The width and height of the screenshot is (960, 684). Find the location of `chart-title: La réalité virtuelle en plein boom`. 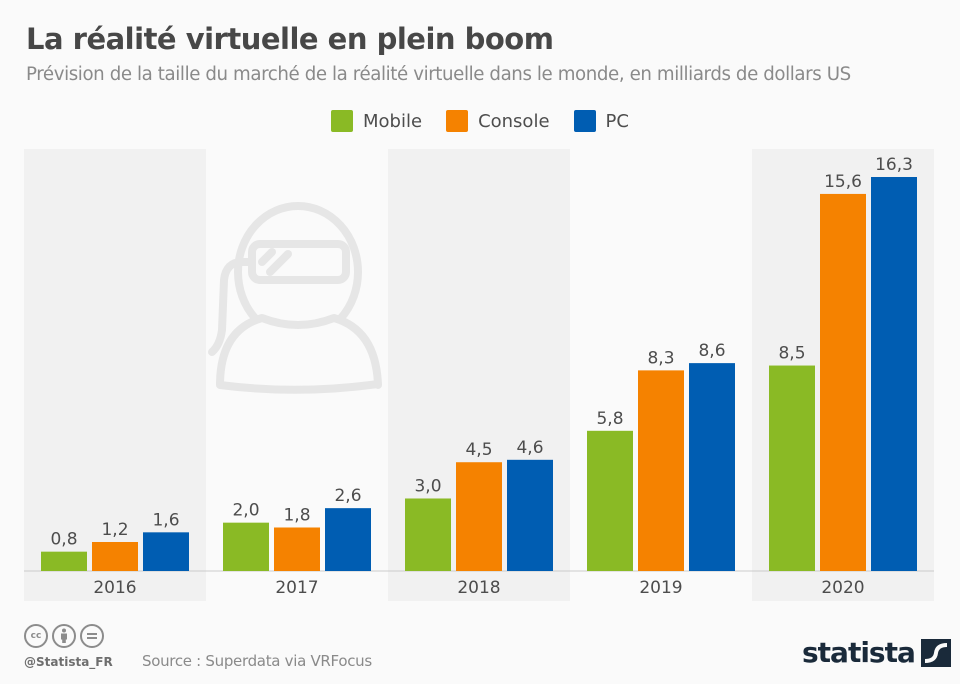

chart-title: La réalité virtuelle en plein boom is located at coordinates (290, 39).